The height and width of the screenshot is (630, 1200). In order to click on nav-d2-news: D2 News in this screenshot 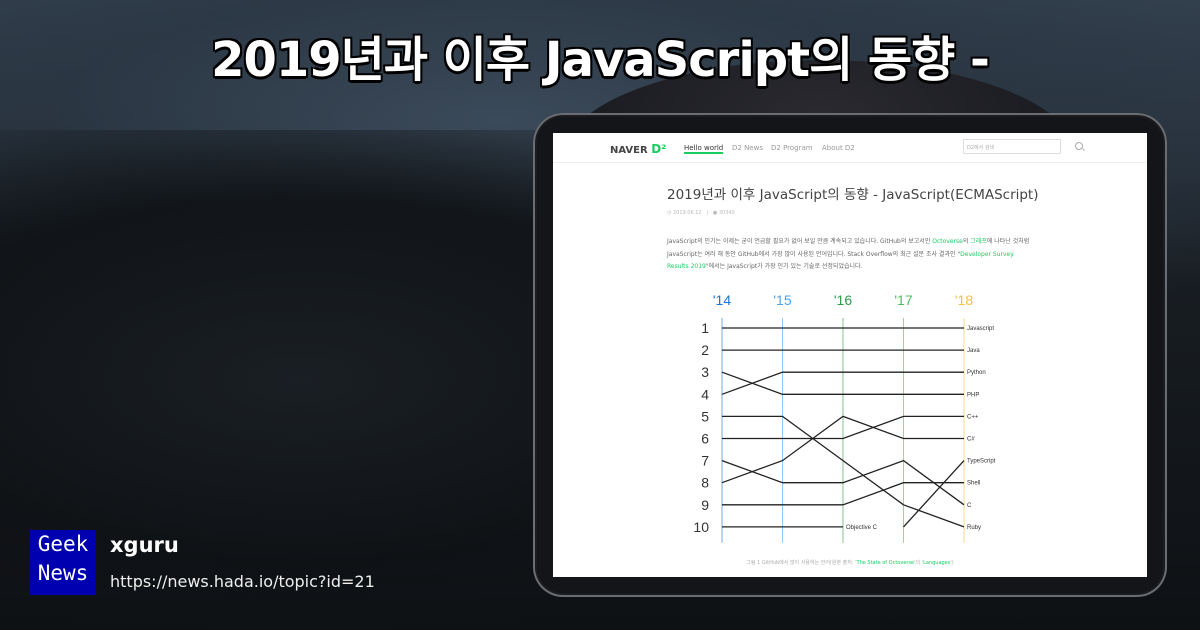, I will do `click(747, 148)`.